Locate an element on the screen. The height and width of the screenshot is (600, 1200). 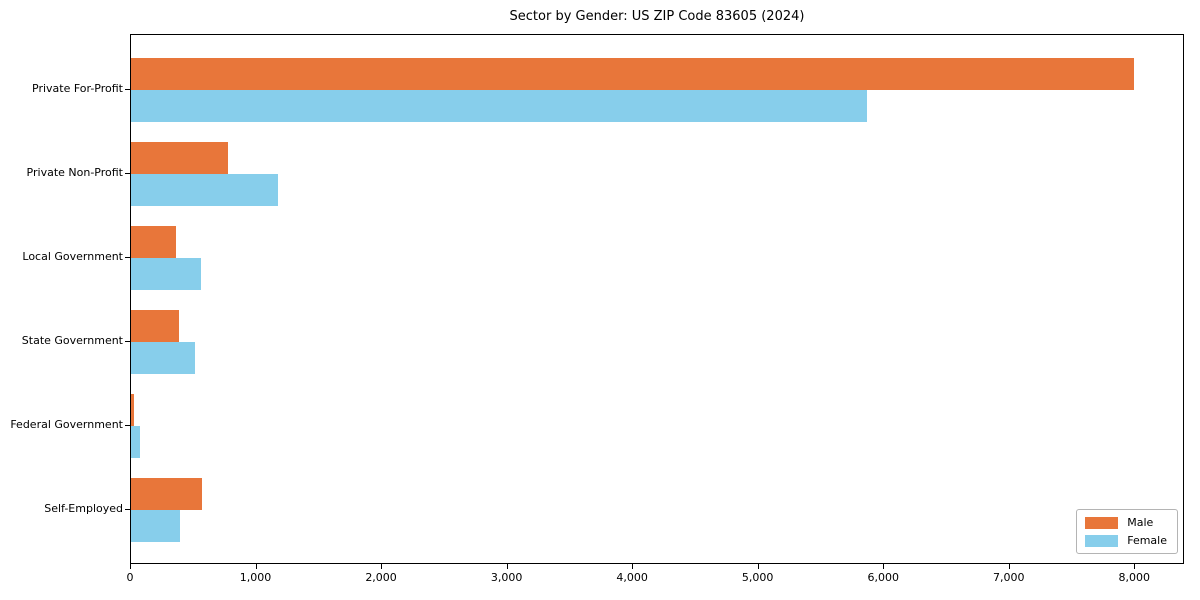
y-axis-label-4: State Government is located at coordinates (72, 340).